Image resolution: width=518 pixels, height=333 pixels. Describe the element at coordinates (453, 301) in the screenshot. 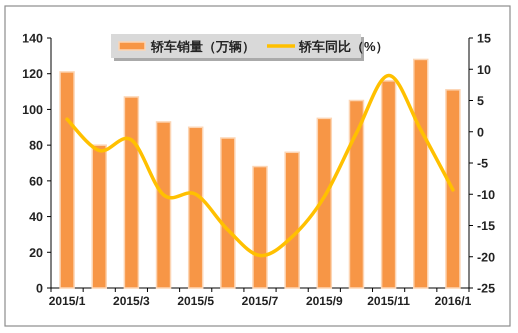

I see `x-tick-label: 2016/1` at that location.